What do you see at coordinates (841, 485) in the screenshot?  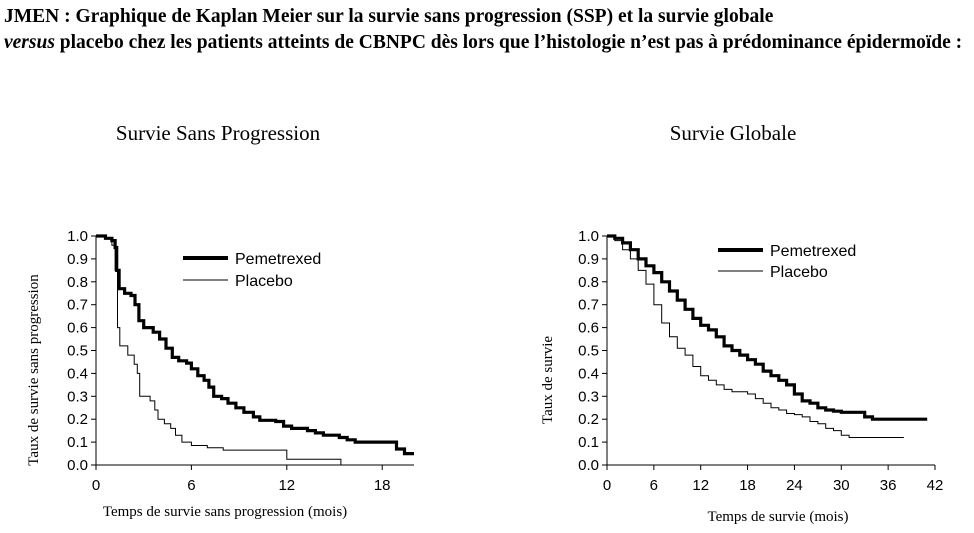 I see `os-x-tick-label: 30` at bounding box center [841, 485].